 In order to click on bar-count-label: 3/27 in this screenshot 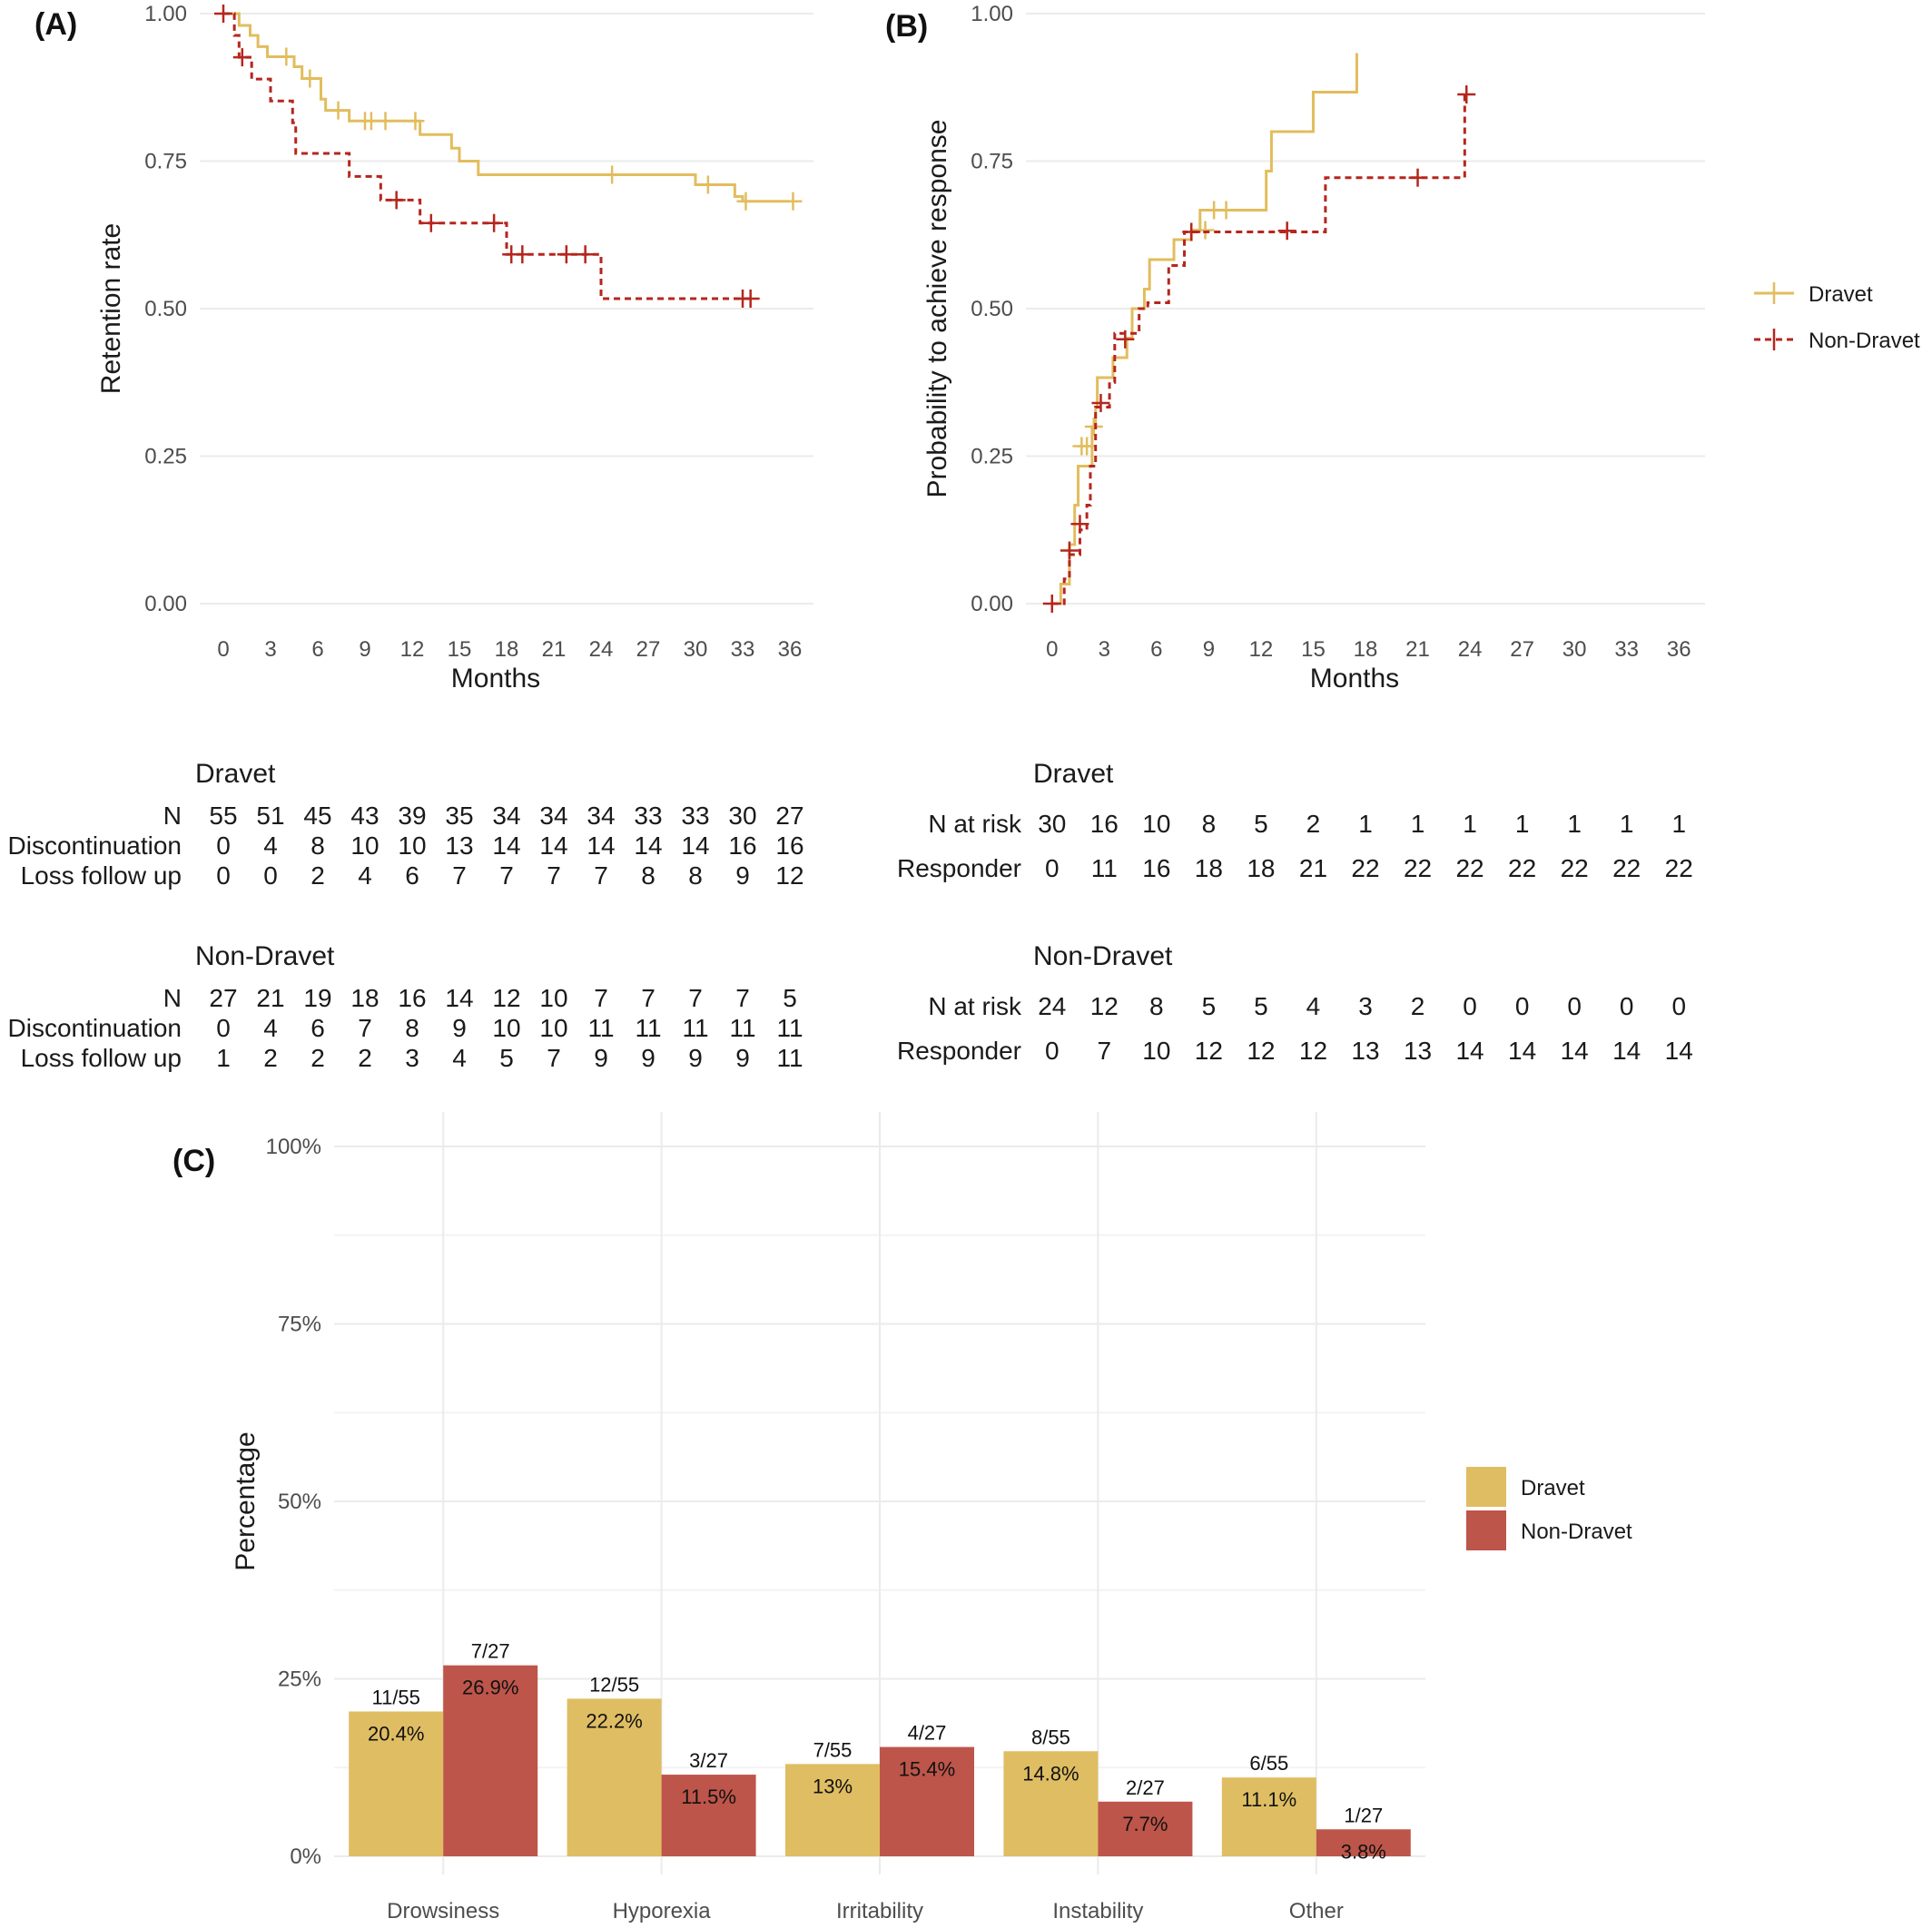, I will do `click(708, 1760)`.